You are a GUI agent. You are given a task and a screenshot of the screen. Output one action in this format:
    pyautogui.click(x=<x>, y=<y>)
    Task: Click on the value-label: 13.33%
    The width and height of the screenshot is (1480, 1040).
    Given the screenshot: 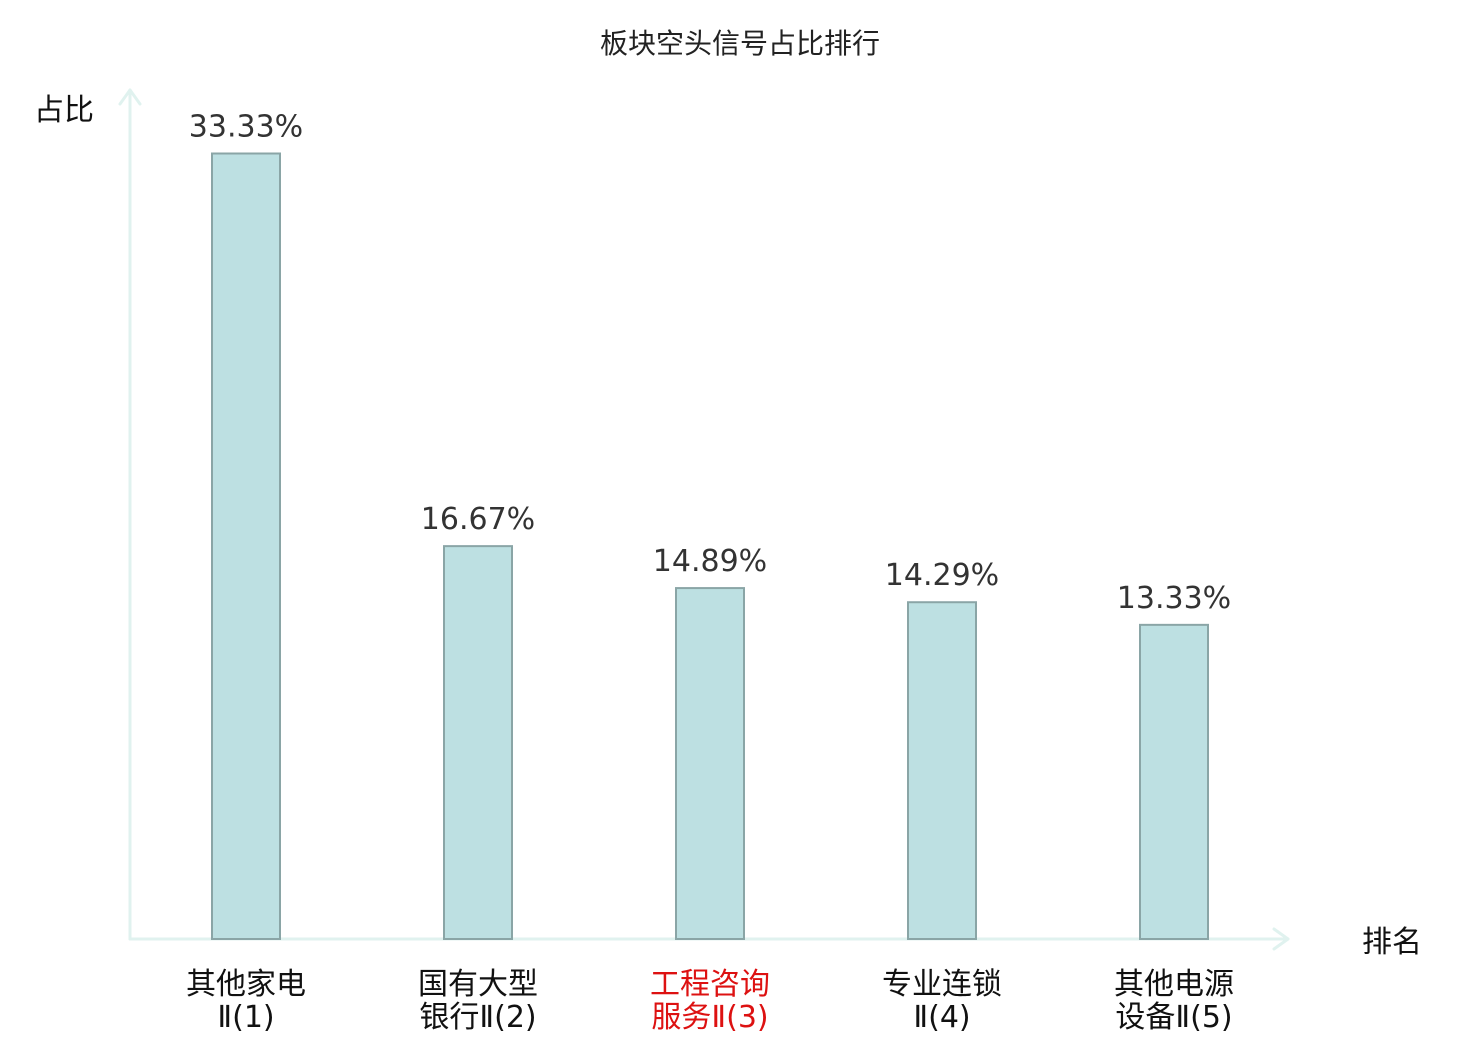 What is the action you would take?
    pyautogui.click(x=1174, y=598)
    